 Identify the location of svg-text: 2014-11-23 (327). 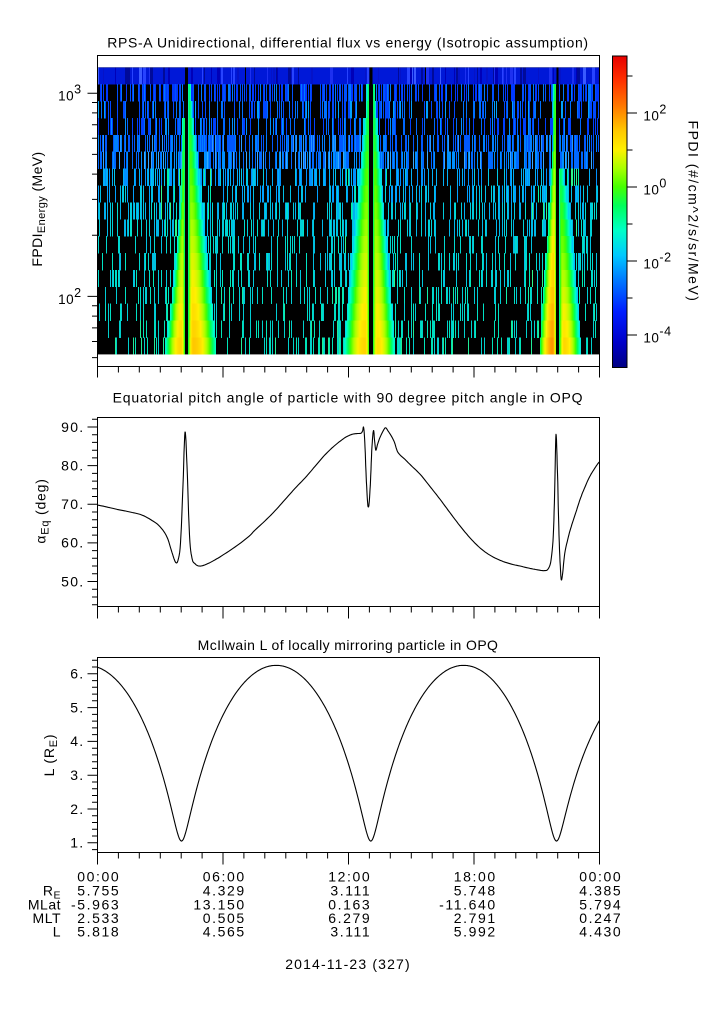
(348, 964).